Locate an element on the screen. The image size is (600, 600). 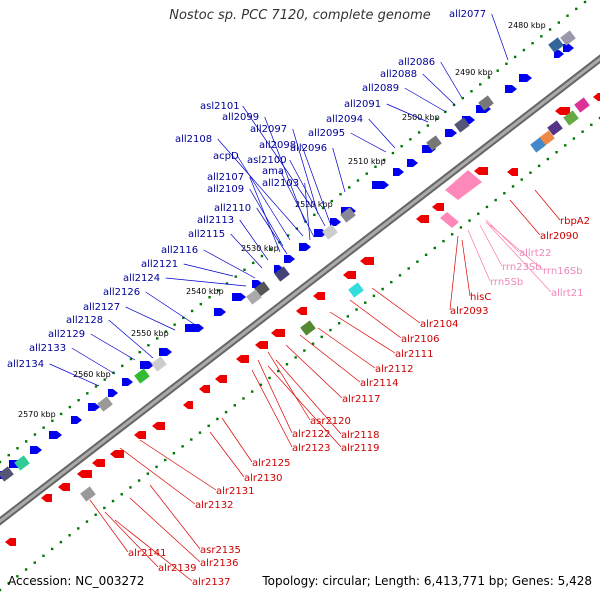
genome-title: Nostoc sp. PCC 7120, complete genome is located at coordinates (300, 15).